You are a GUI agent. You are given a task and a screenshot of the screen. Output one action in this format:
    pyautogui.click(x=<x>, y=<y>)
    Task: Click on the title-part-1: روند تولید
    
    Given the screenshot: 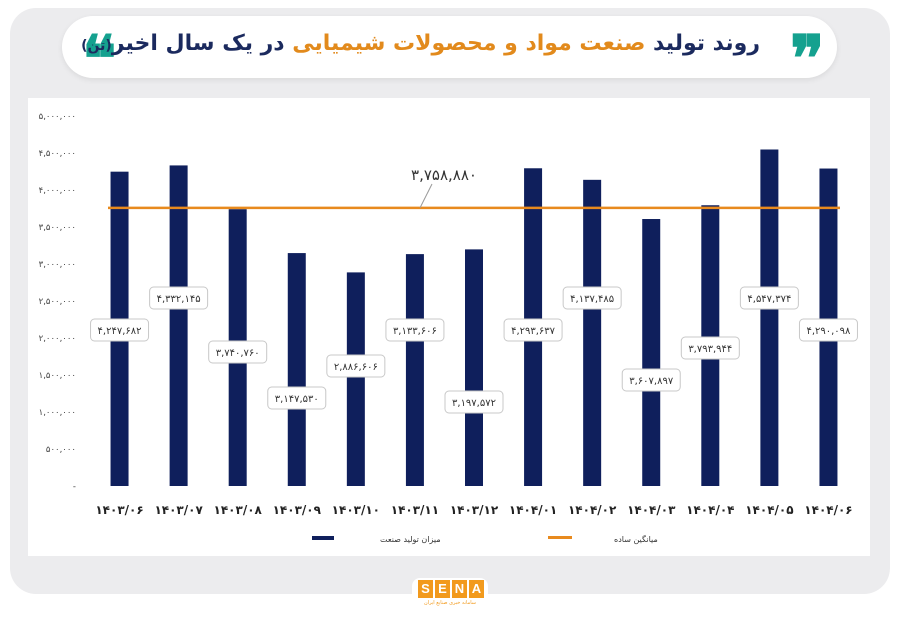 What is the action you would take?
    pyautogui.click(x=706, y=43)
    